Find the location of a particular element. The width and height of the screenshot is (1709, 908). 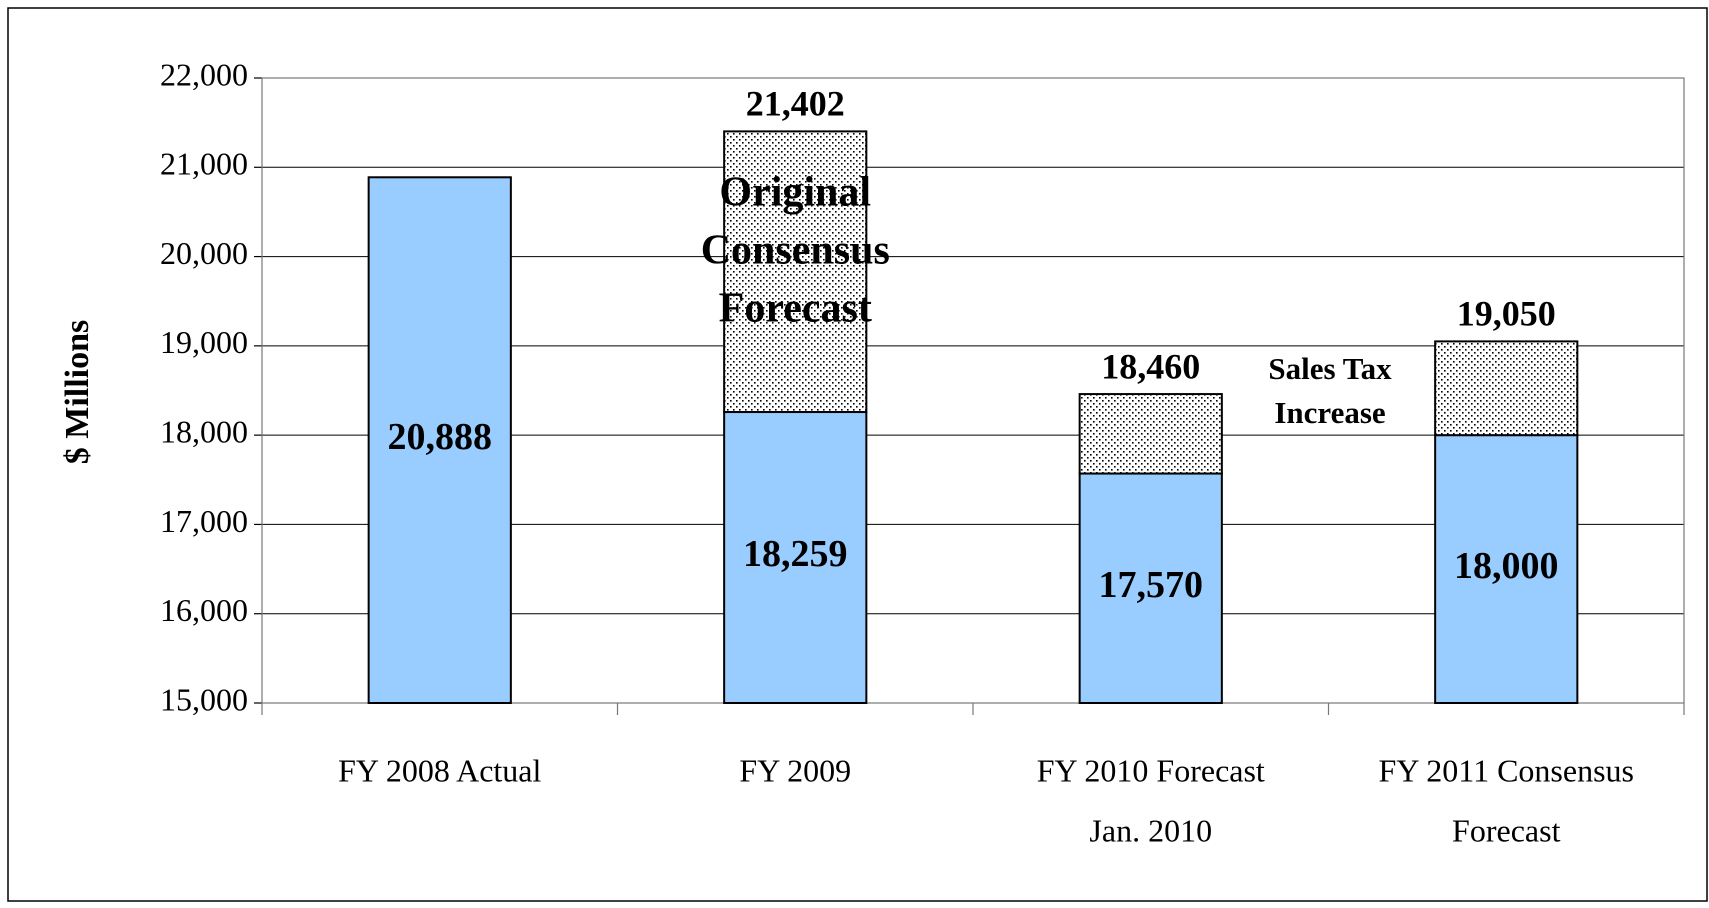

value-label: 18,000 is located at coordinates (1506, 566).